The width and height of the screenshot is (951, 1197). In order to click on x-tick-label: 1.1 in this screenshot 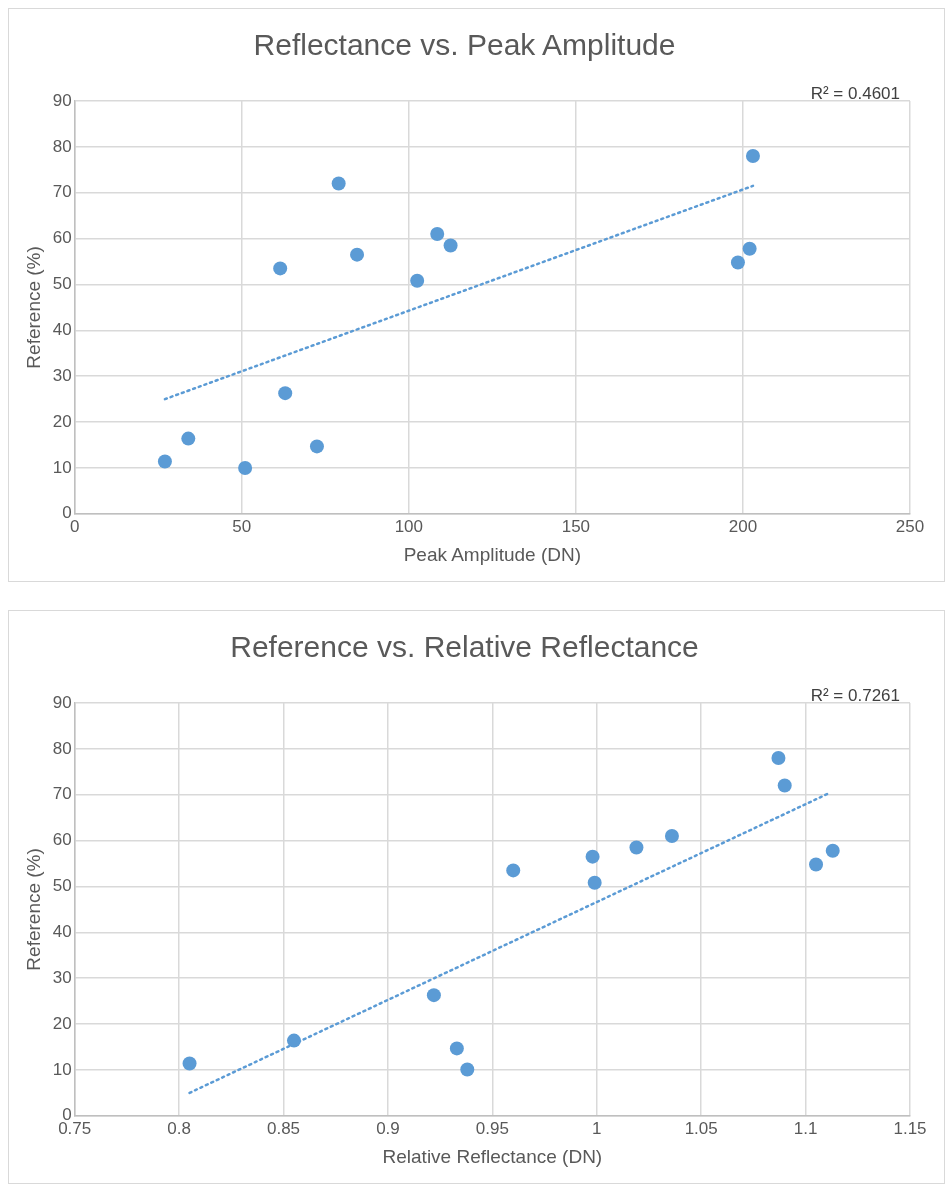, I will do `click(805, 1128)`.